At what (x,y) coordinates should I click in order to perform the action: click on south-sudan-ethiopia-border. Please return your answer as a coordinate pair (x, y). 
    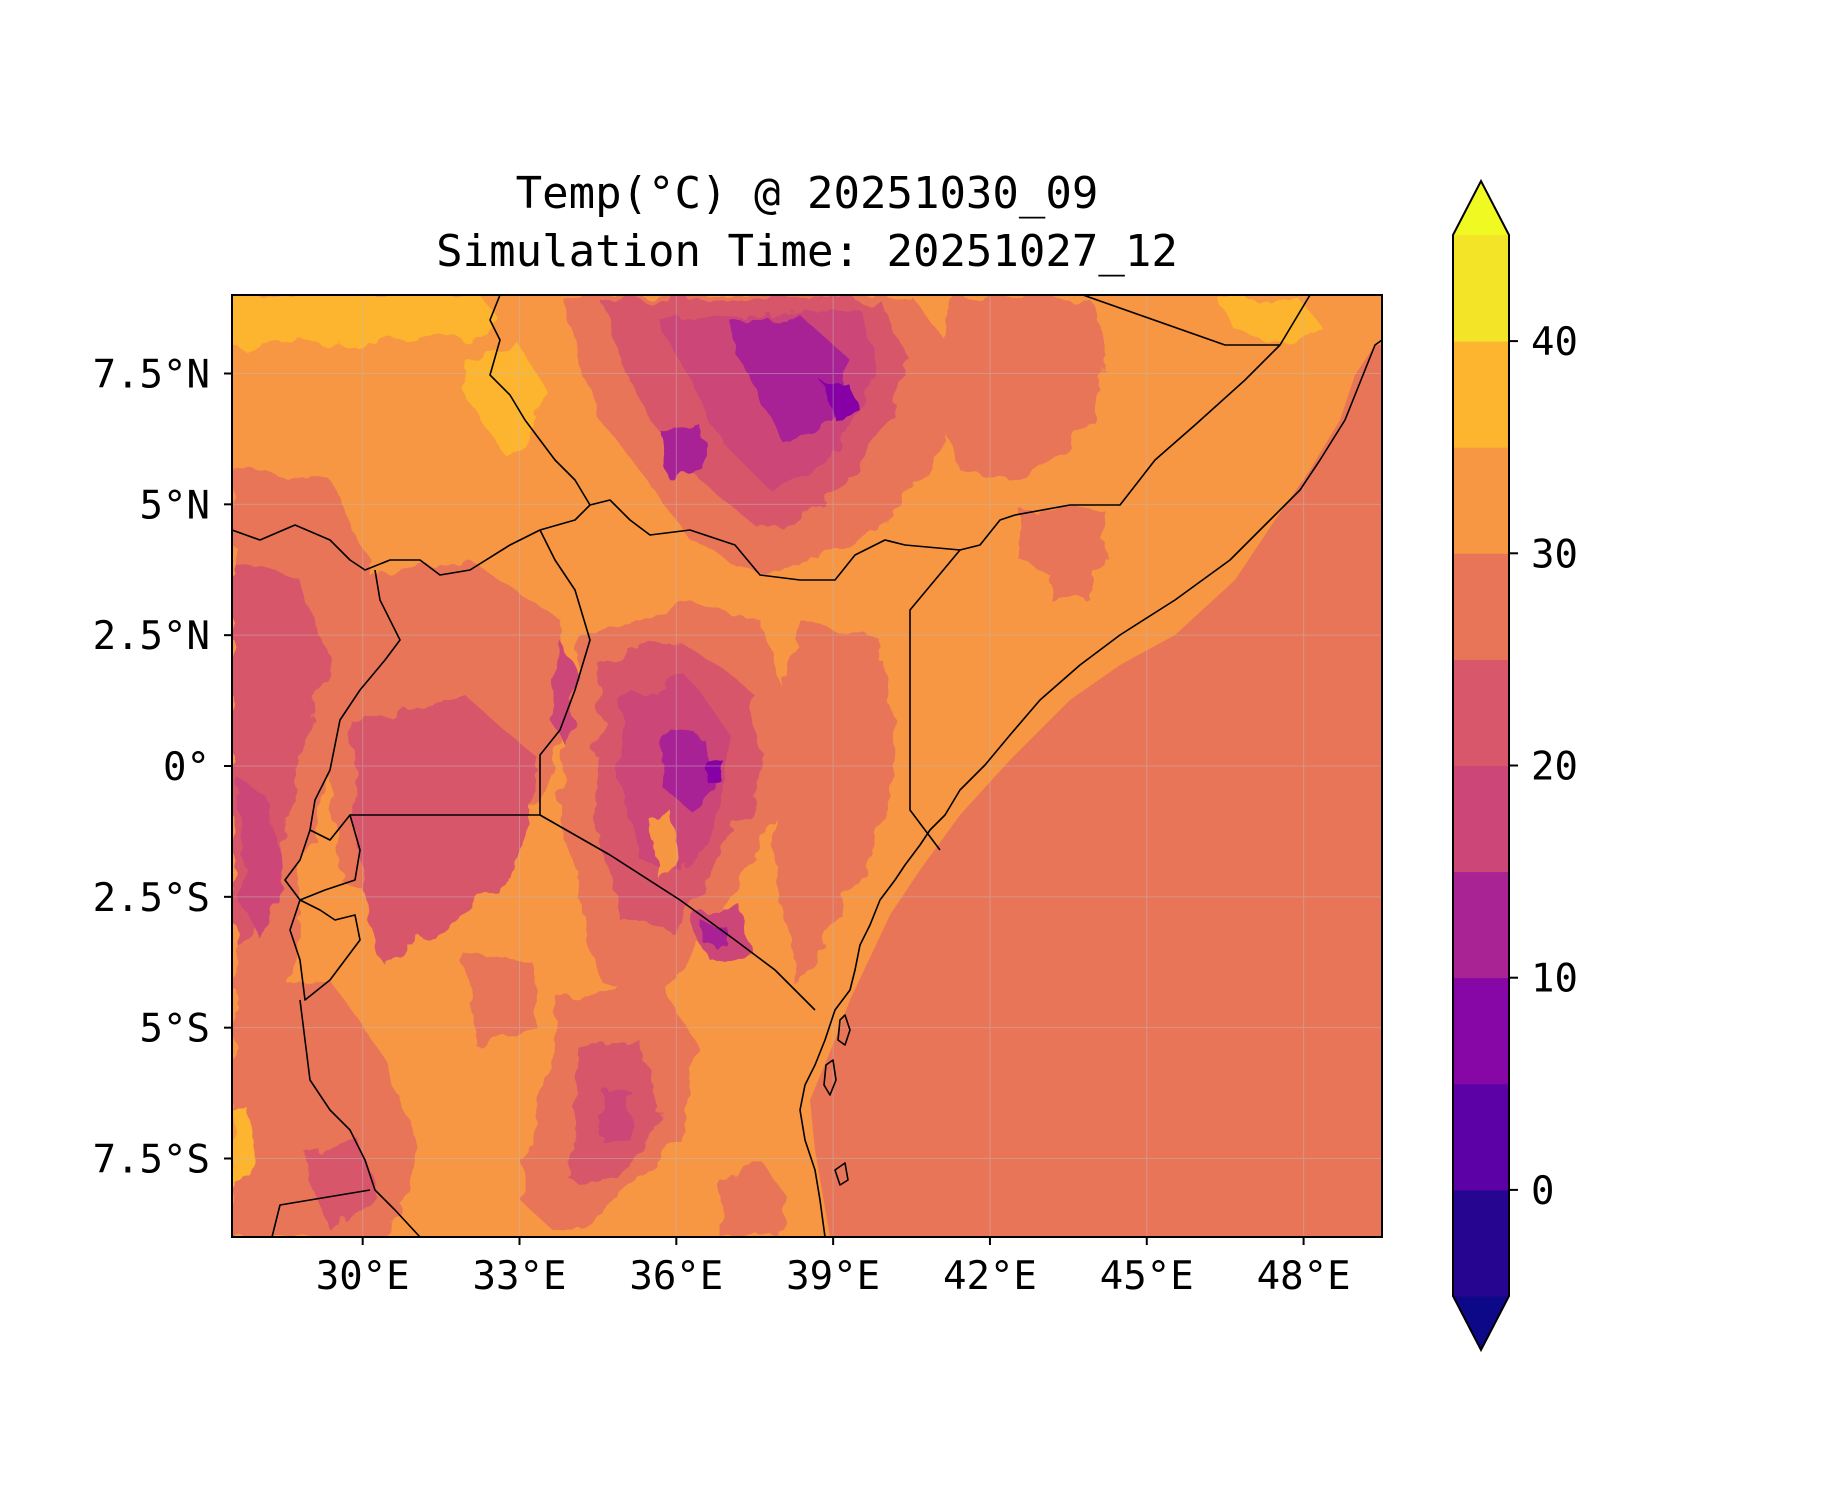
    Looking at the image, I should click on (540, 400).